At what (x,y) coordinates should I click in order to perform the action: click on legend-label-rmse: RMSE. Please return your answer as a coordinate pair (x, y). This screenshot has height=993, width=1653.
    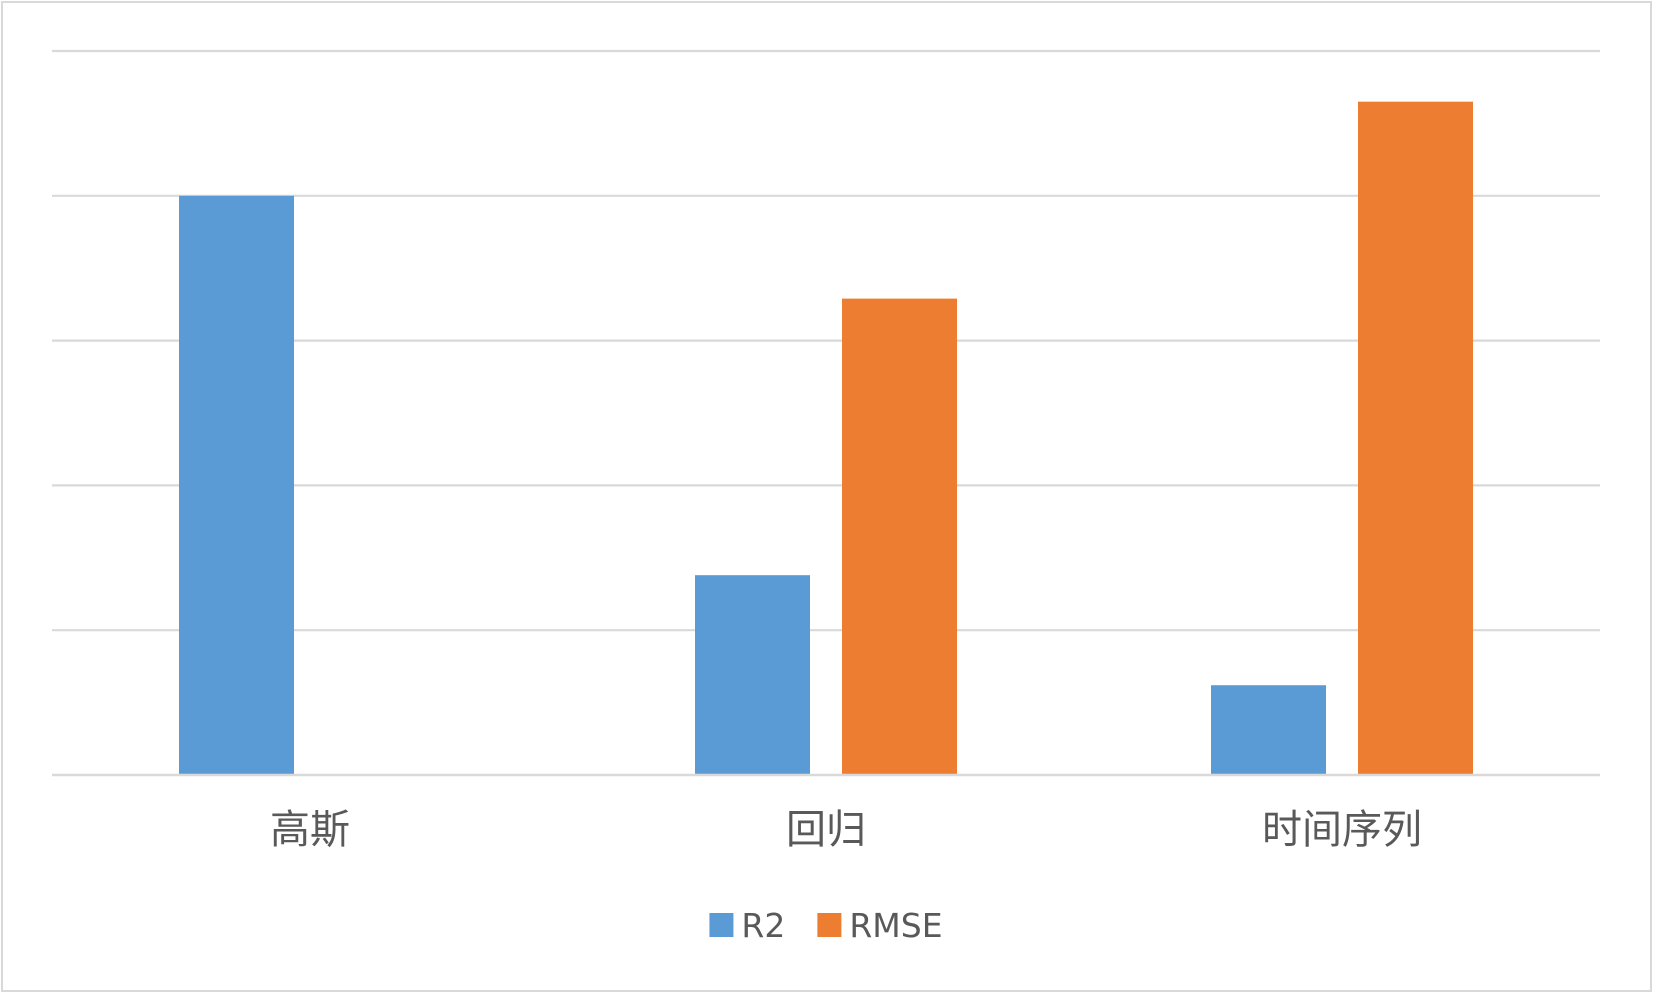
    Looking at the image, I should click on (895, 925).